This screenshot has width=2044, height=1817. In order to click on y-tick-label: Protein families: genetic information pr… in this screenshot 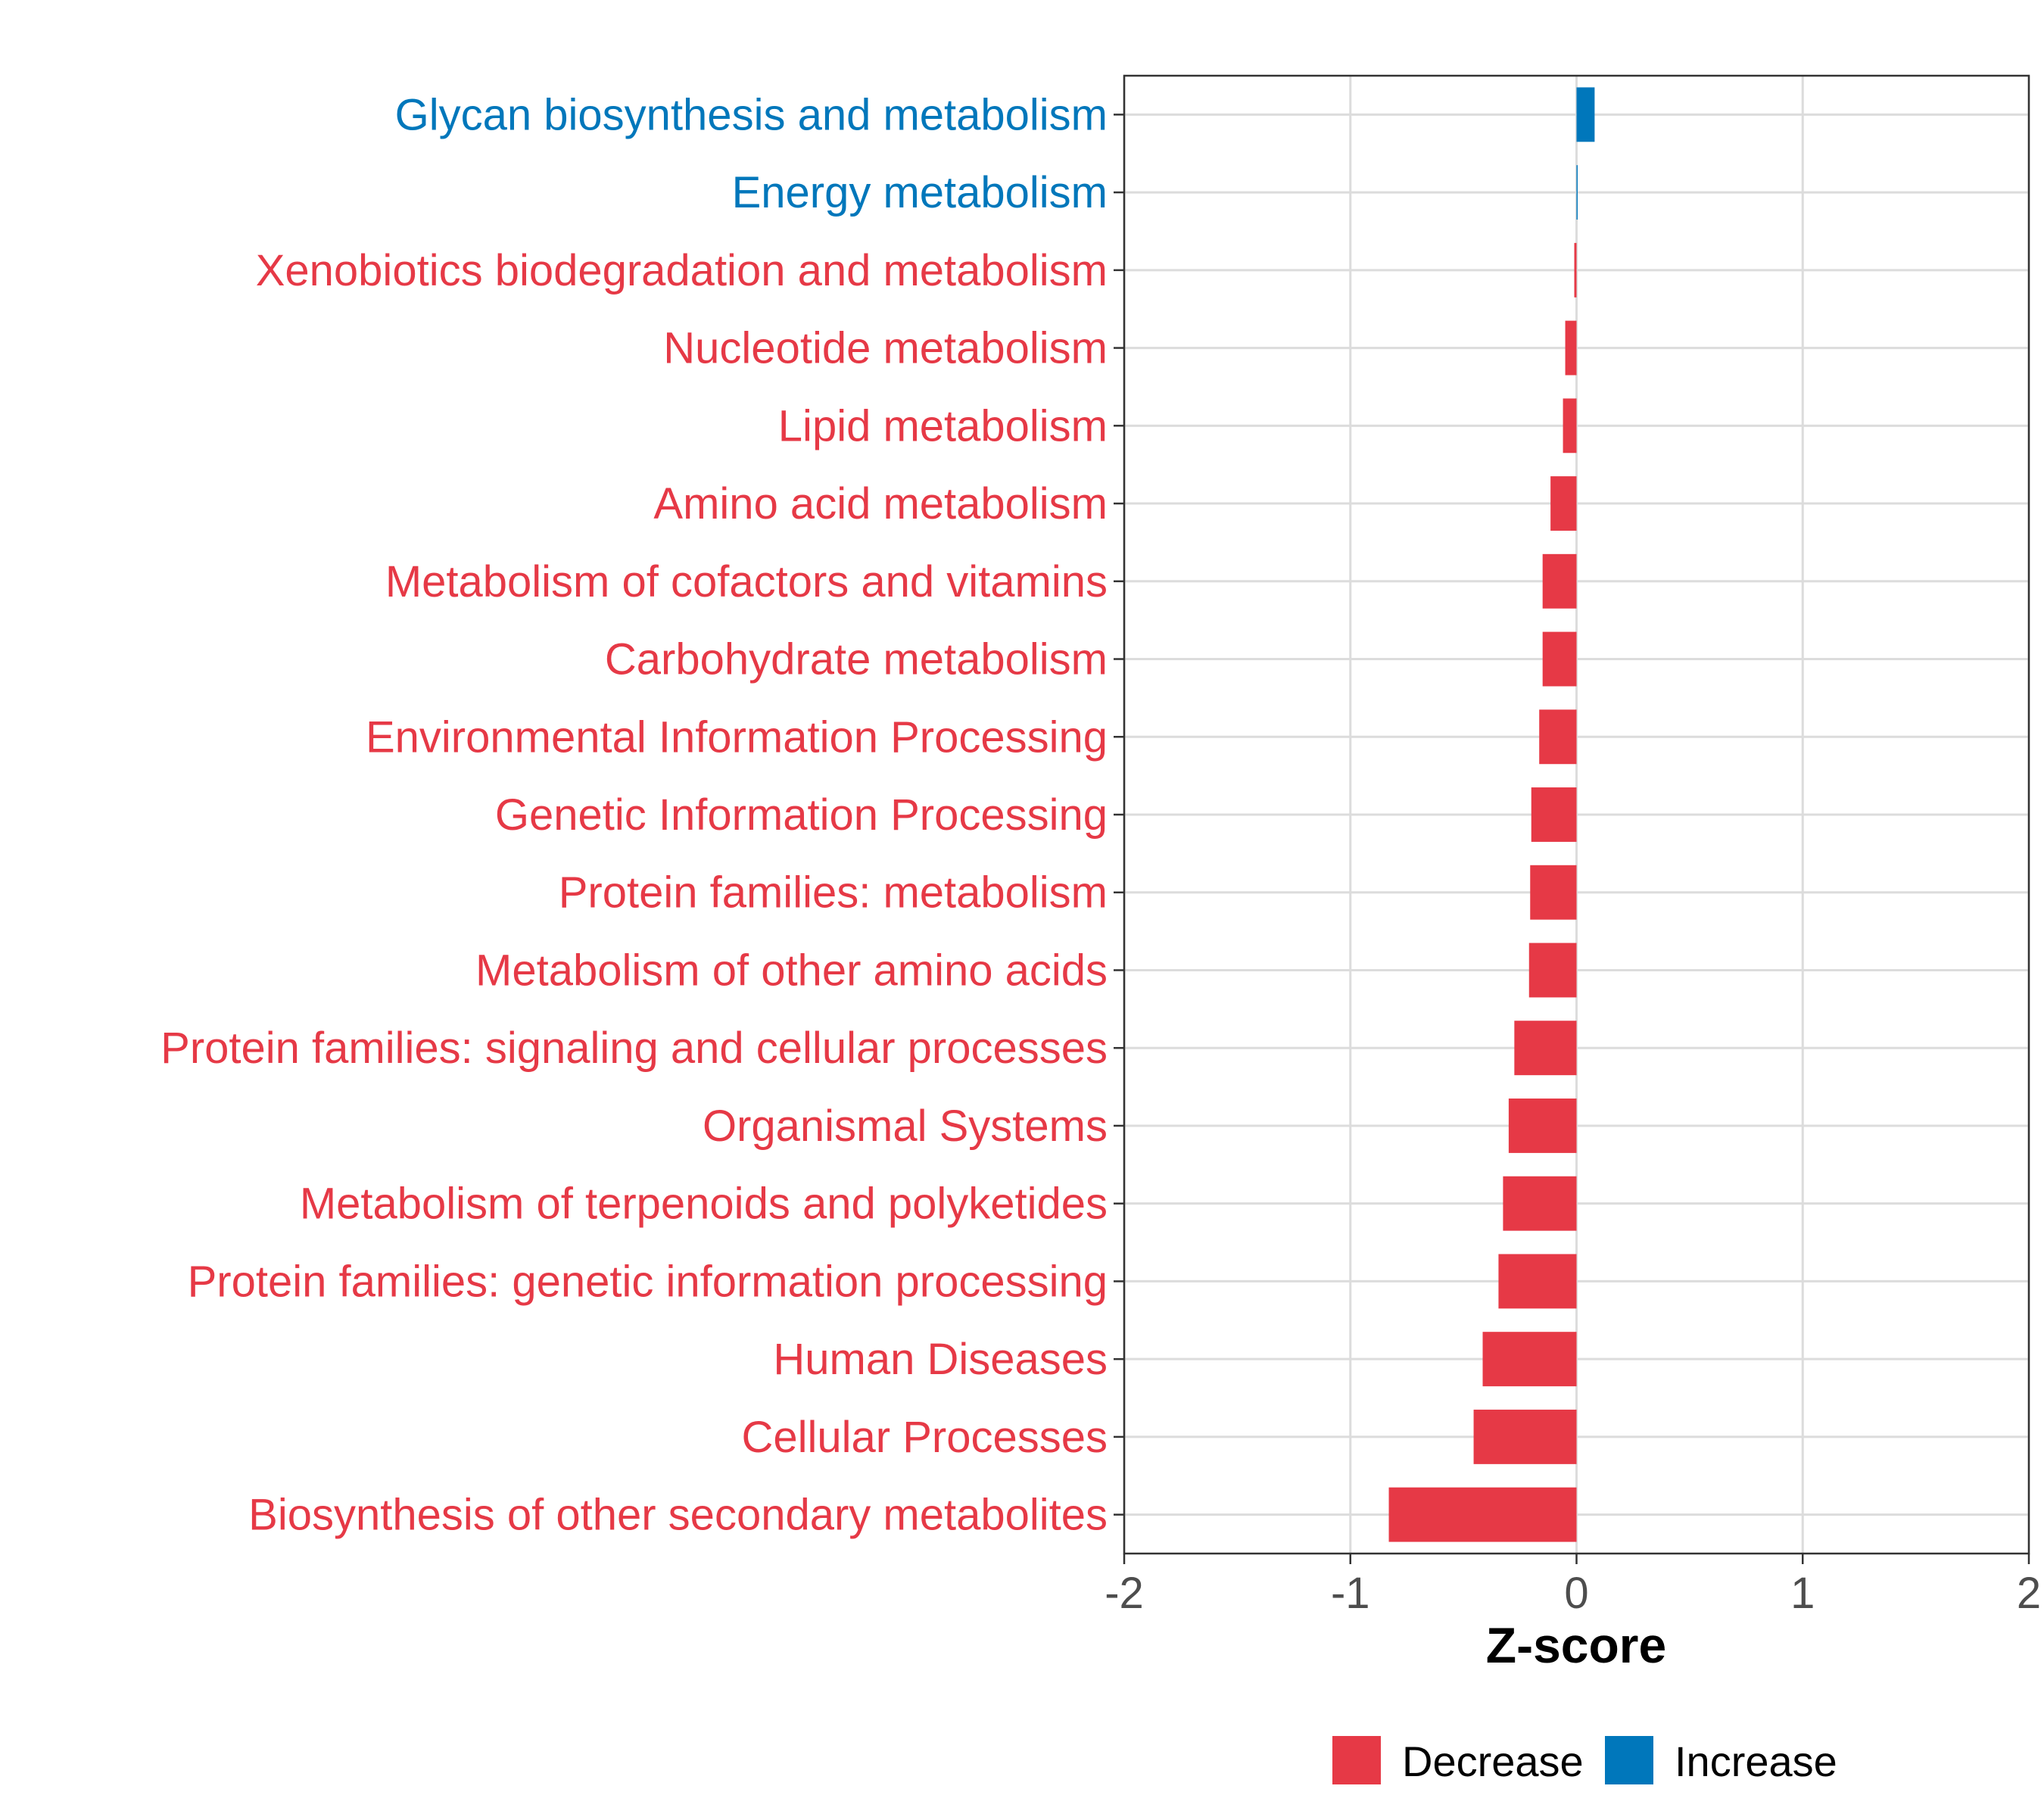, I will do `click(648, 1281)`.